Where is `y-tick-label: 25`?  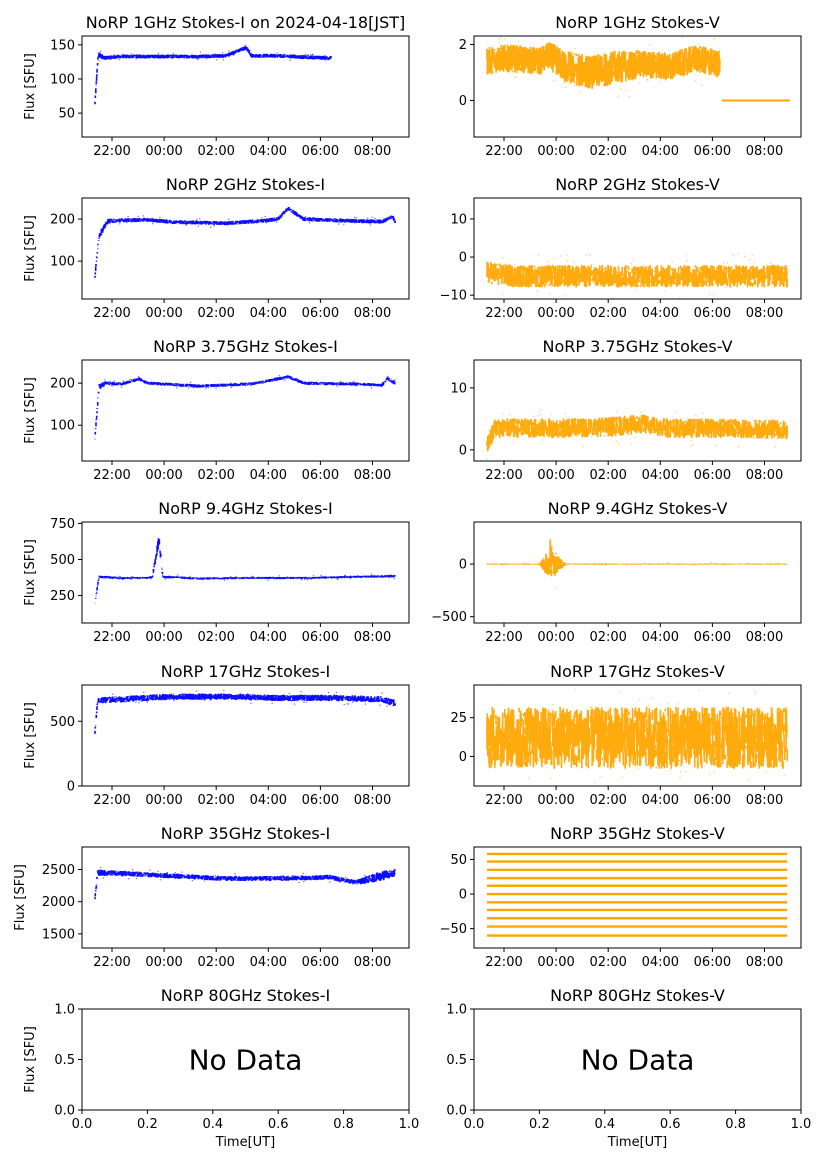
y-tick-label: 25 is located at coordinates (458, 718).